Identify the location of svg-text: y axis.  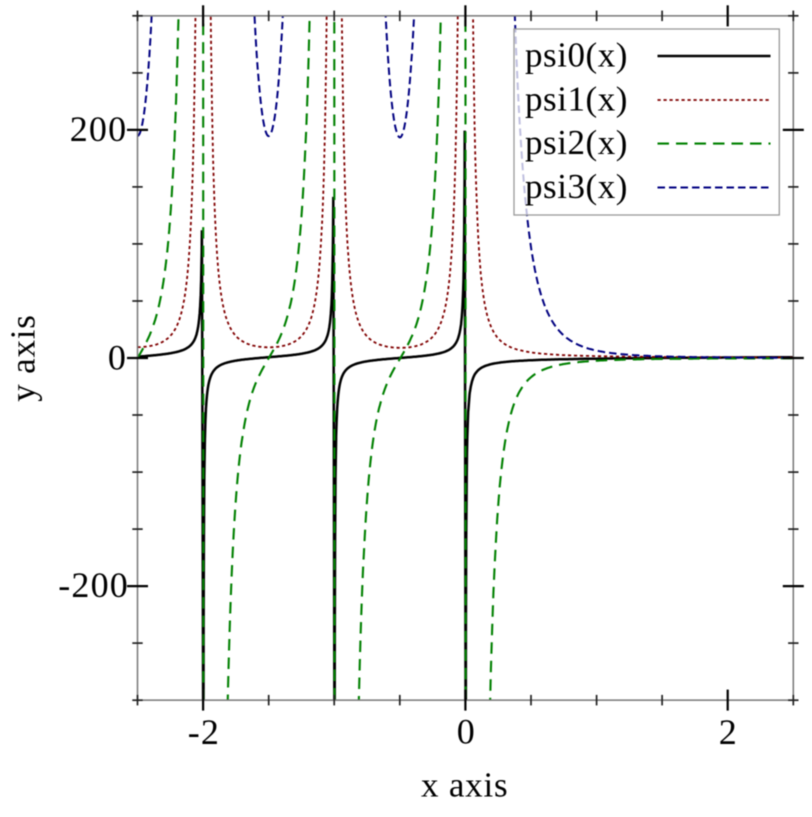
(23, 357).